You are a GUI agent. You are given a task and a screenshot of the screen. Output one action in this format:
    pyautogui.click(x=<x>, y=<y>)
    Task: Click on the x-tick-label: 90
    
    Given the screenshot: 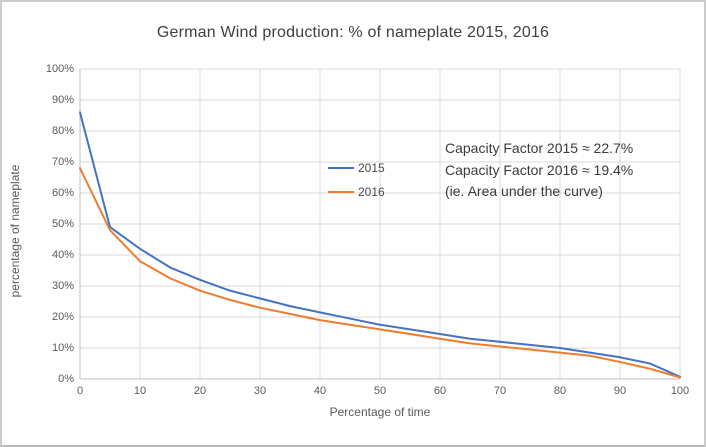 What is the action you would take?
    pyautogui.click(x=620, y=391)
    